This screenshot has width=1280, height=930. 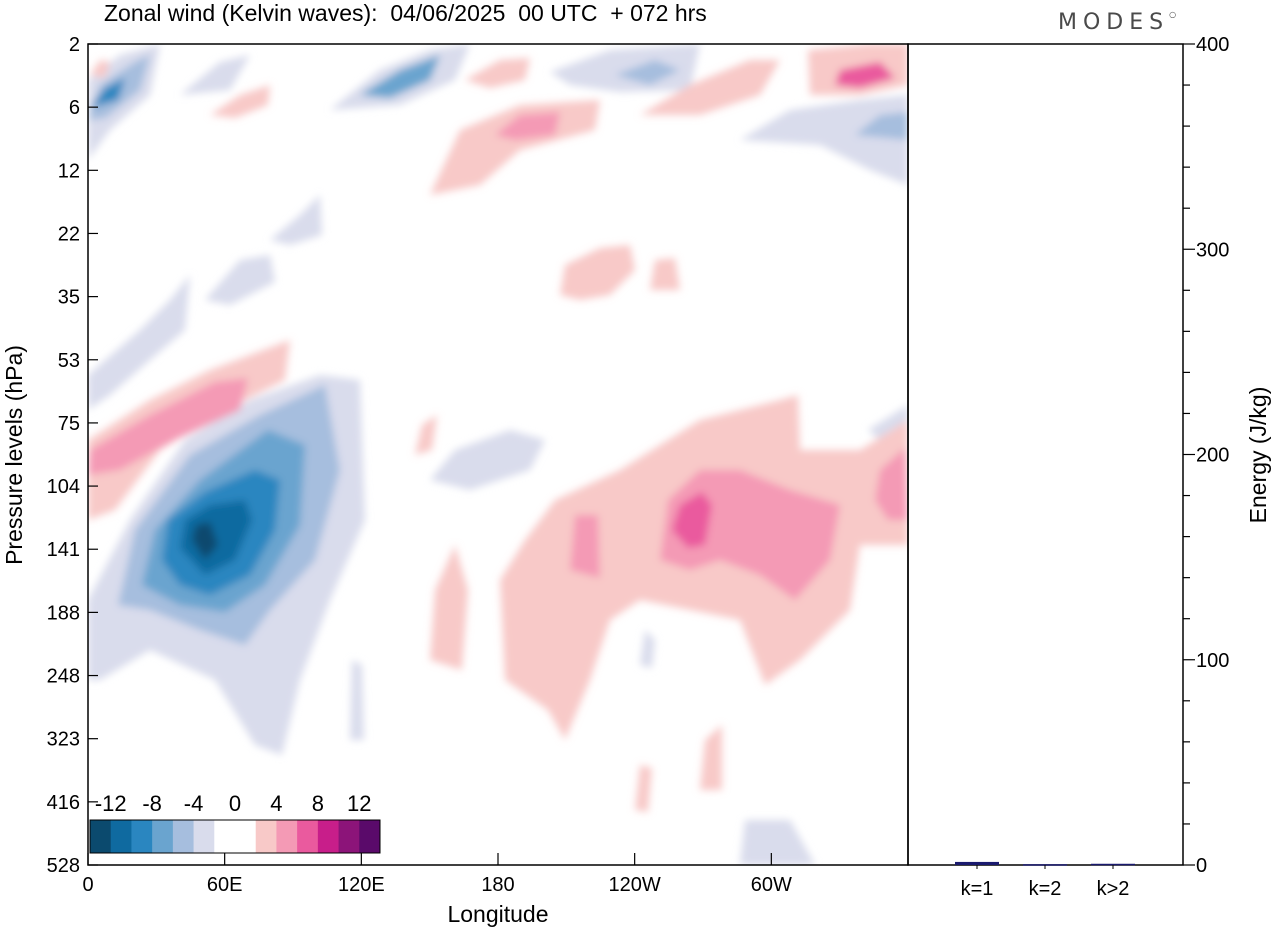 I want to click on energy-axis-label: Energy (J/kg), so click(x=1258, y=455).